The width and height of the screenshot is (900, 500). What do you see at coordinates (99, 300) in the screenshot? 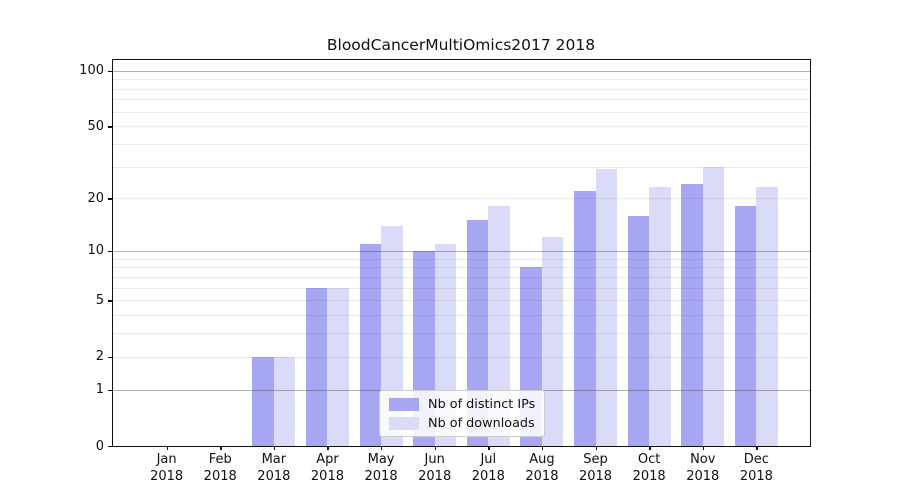
I see `y-axis-tick-label: 5` at bounding box center [99, 300].